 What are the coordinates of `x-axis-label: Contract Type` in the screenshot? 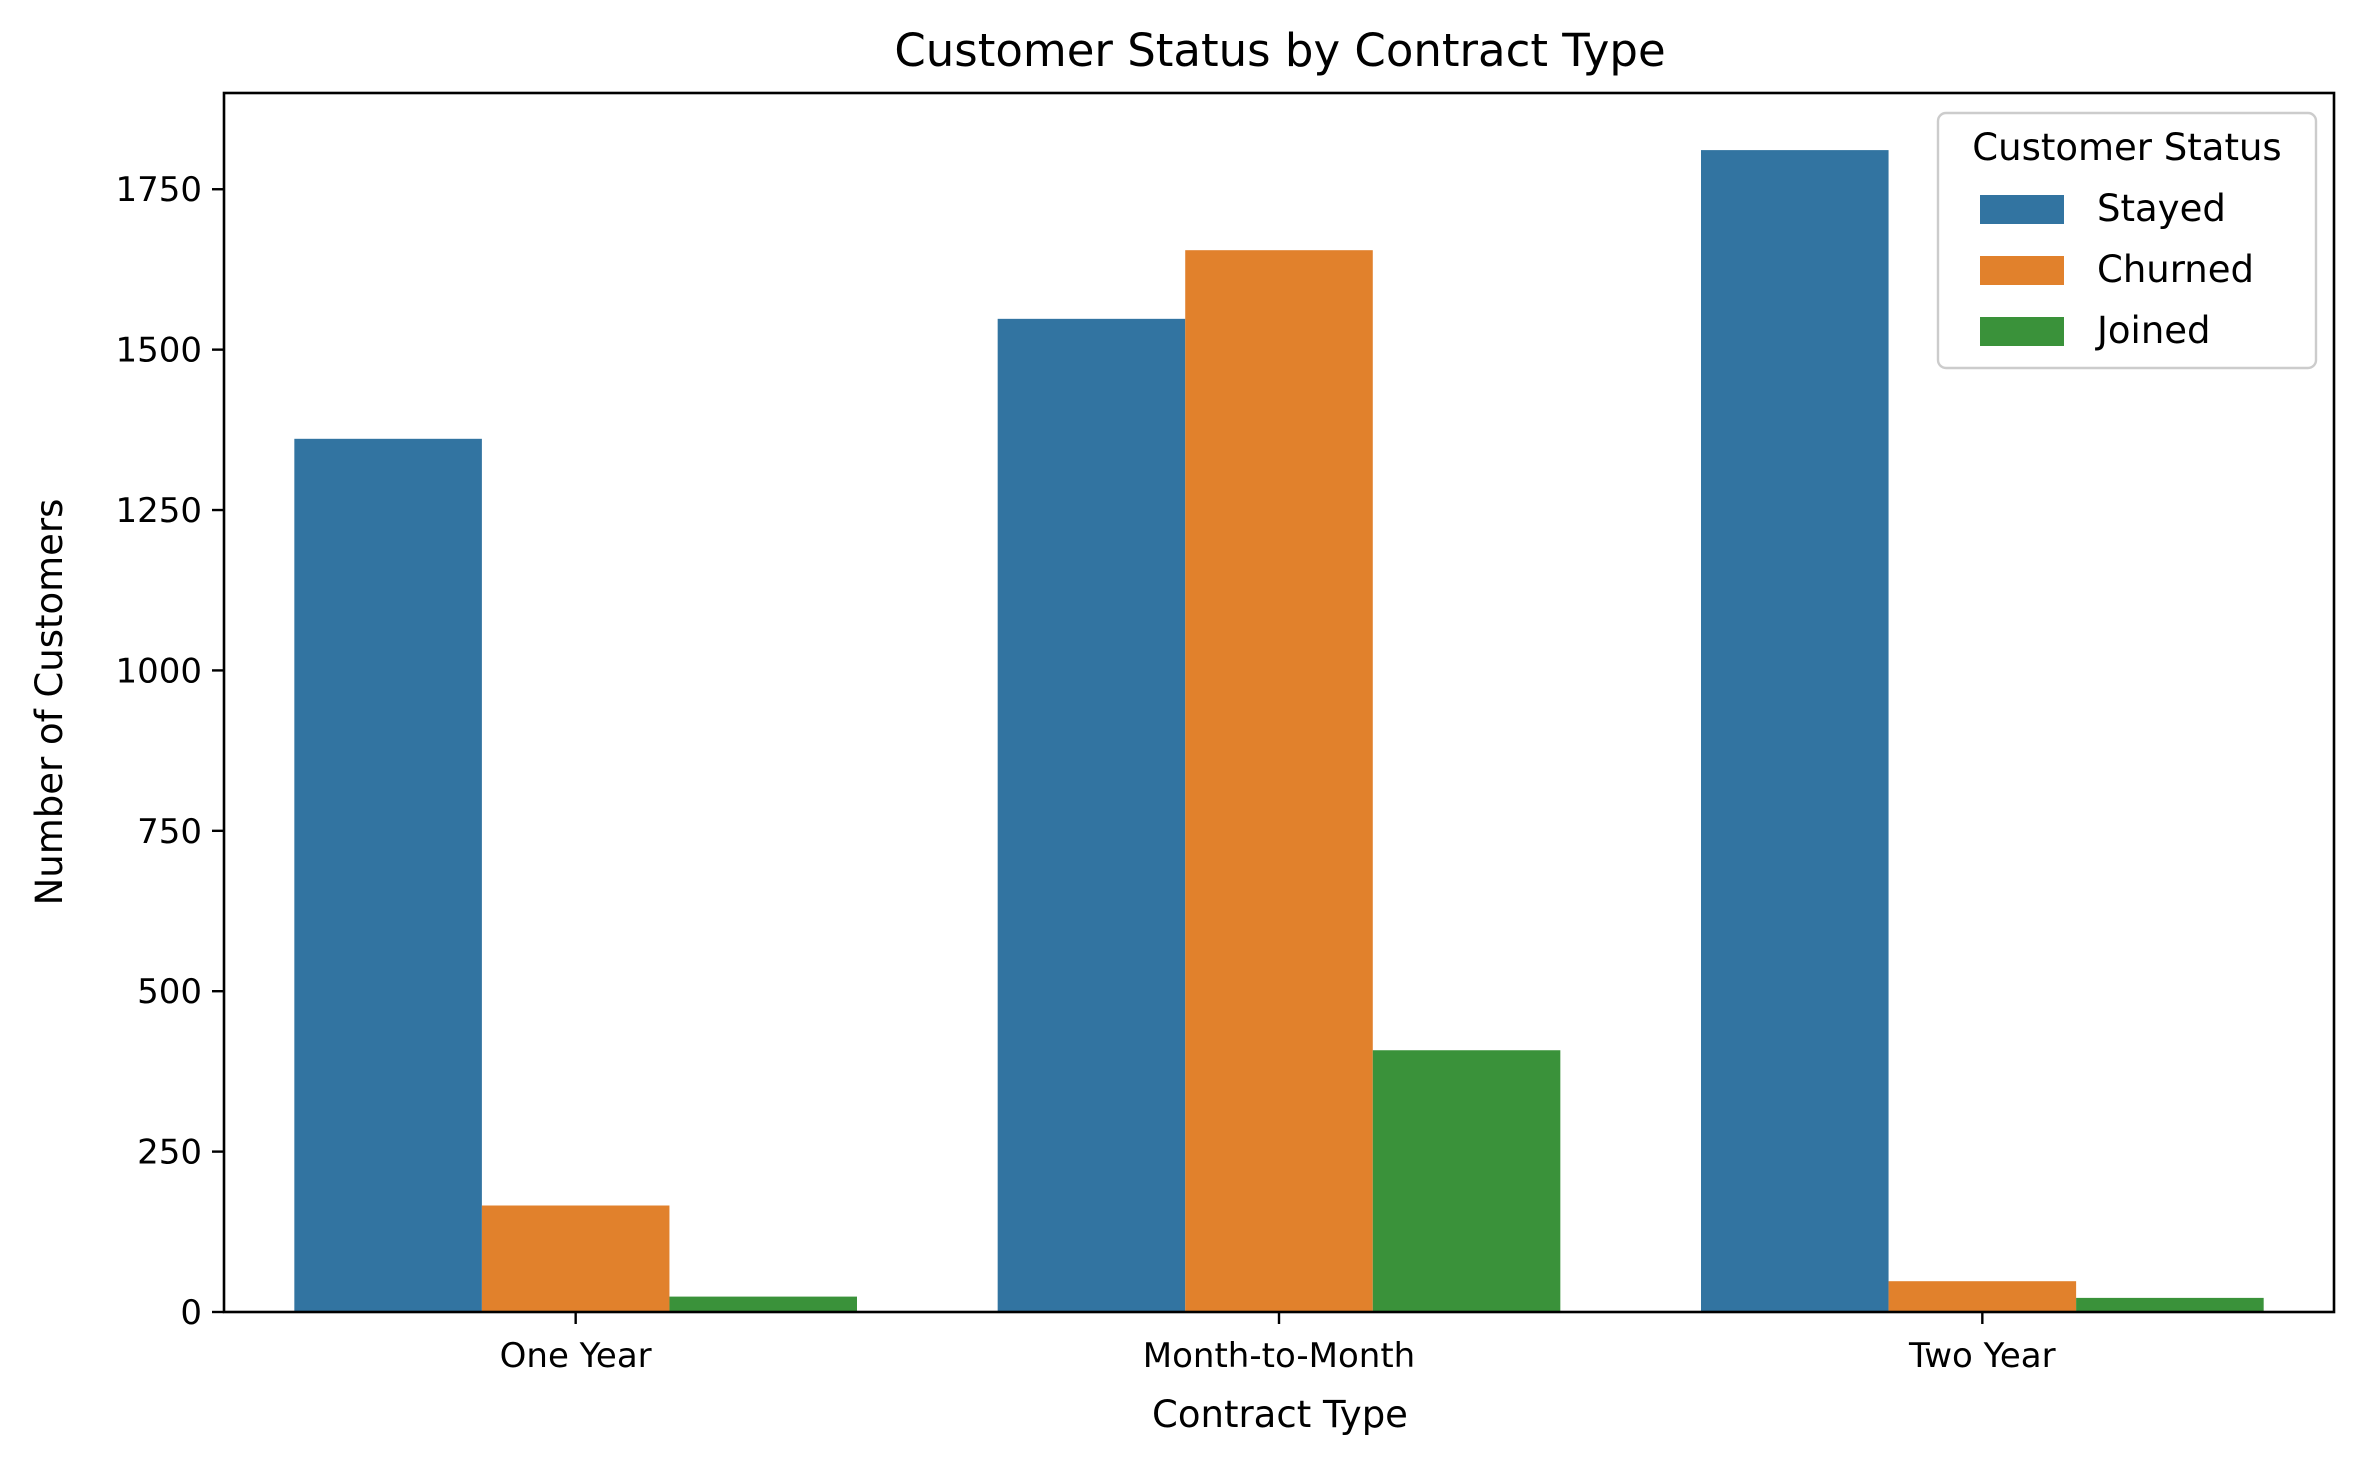 It's located at (1280, 1414).